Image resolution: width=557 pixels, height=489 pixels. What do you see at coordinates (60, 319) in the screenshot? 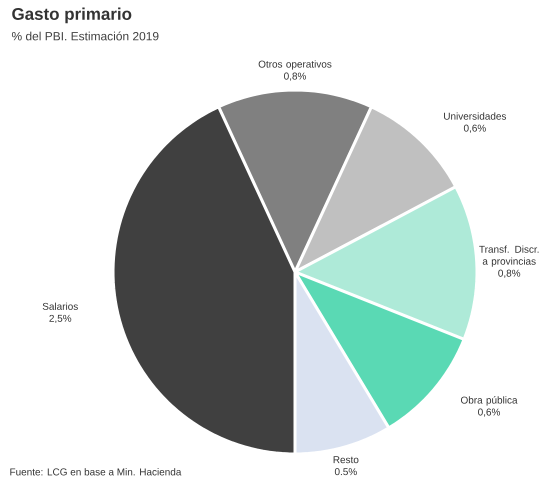
I see `data-label: 2,5%` at bounding box center [60, 319].